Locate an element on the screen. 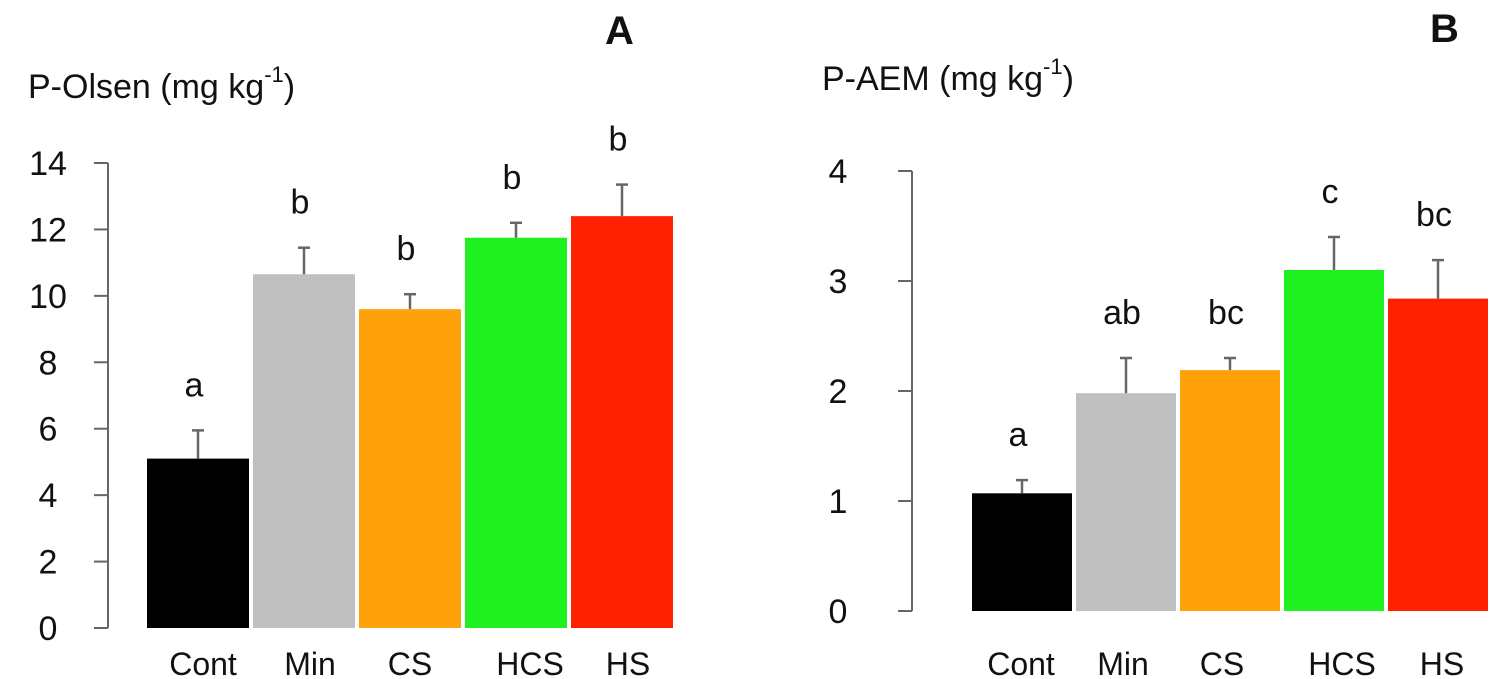 The width and height of the screenshot is (1495, 679). panel-a-tick-label: 4 is located at coordinates (48, 496).